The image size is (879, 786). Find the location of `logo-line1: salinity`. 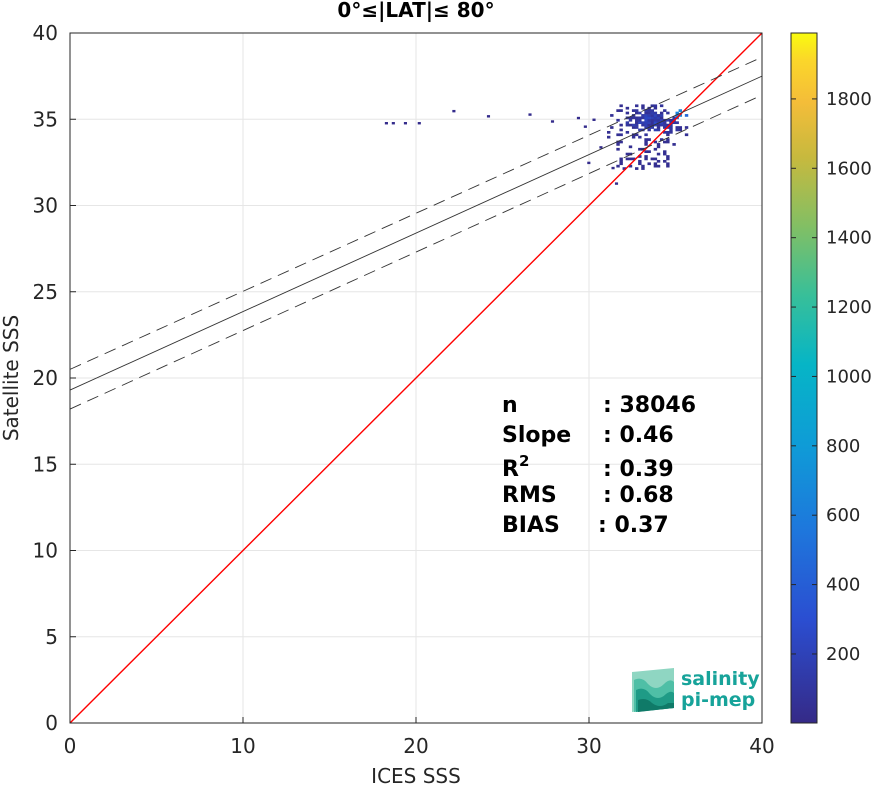

logo-line1: salinity is located at coordinates (720, 679).